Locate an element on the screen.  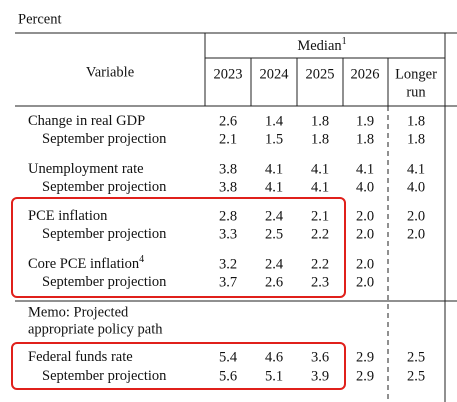
variable-header: Variable is located at coordinates (110, 72).